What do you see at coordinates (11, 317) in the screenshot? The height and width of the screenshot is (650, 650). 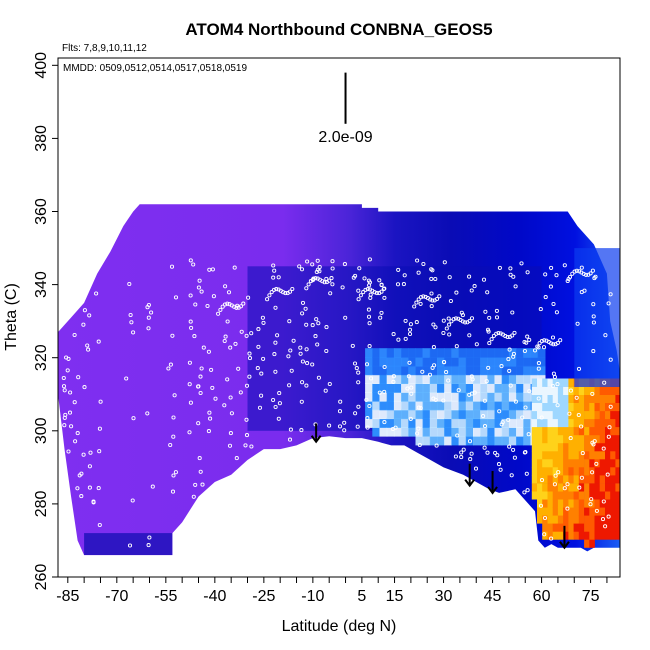 I see `y-axis-title: Theta (C)` at bounding box center [11, 317].